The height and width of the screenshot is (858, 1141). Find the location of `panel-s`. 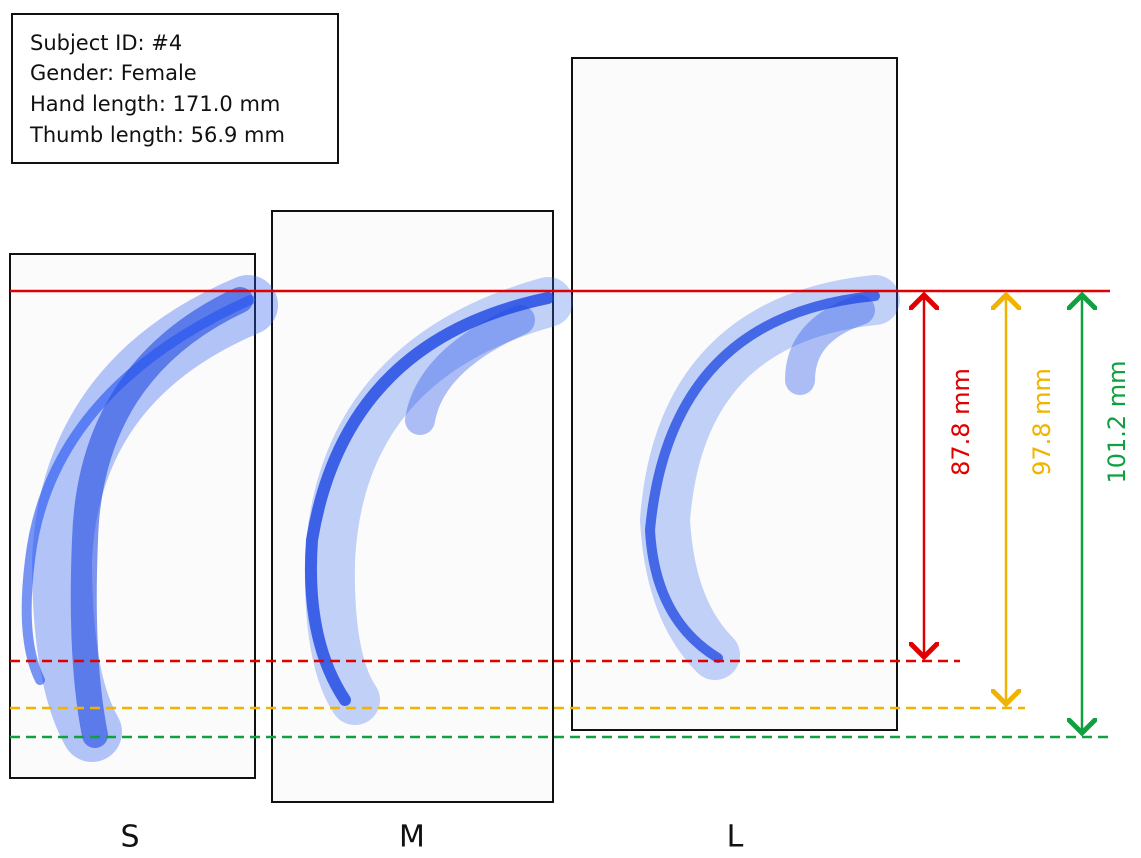

panel-s is located at coordinates (132, 516).